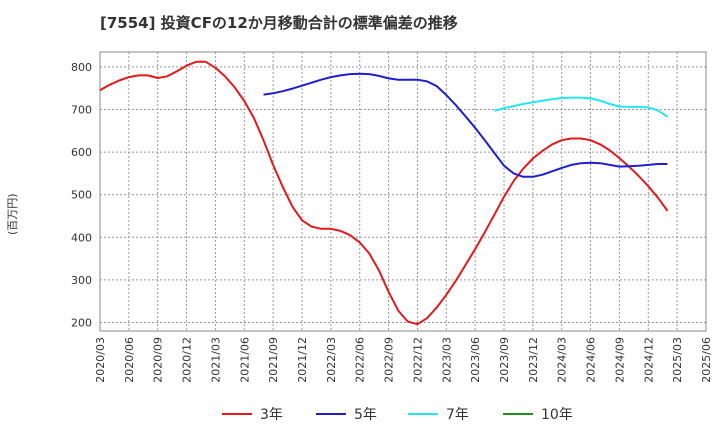 The width and height of the screenshot is (720, 440). Describe the element at coordinates (475, 360) in the screenshot. I see `x-tick-label: 2023/06` at that location.